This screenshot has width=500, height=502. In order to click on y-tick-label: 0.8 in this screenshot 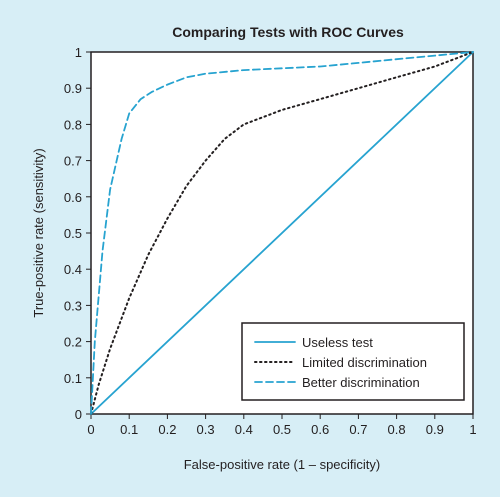, I will do `click(73, 124)`.